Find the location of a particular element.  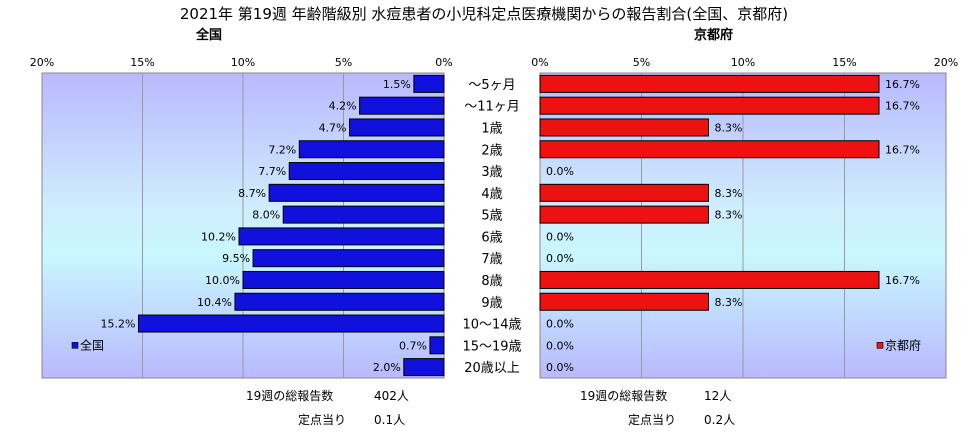

age-category-label: 20歳以上 is located at coordinates (492, 368).